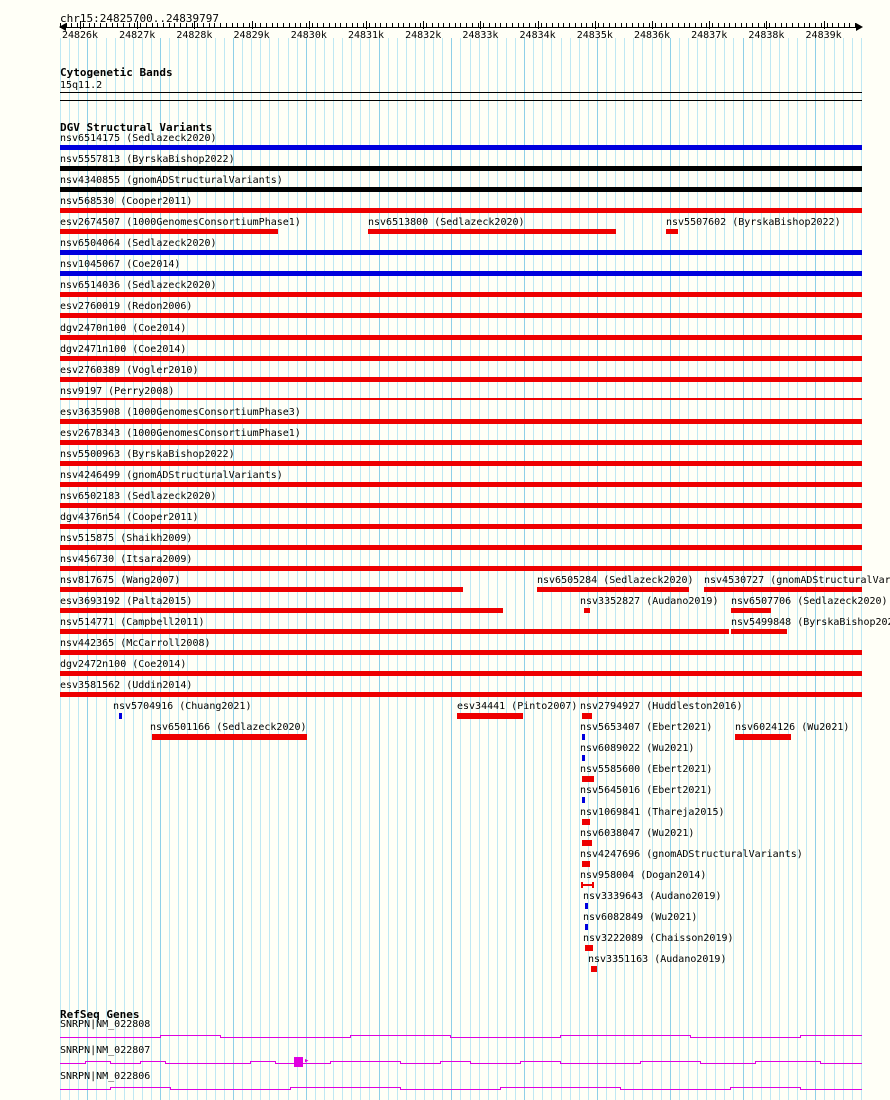 The image size is (890, 1100). Describe the element at coordinates (105, 1076) in the screenshot. I see `gene-name-label: SNRPN|NM_022806` at that location.